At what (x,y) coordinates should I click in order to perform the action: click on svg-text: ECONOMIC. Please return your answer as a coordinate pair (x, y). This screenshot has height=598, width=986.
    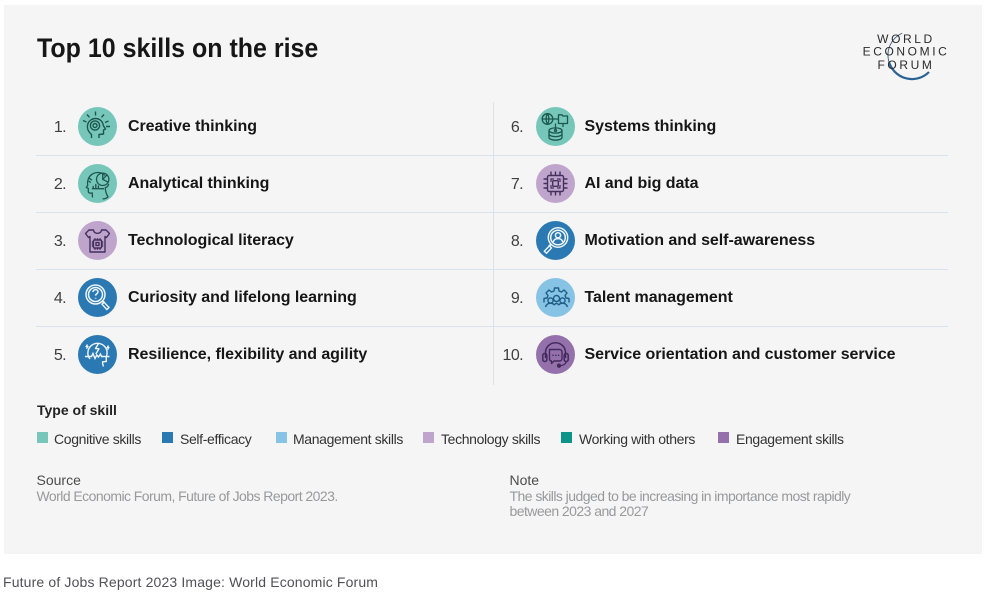
    Looking at the image, I should click on (906, 51).